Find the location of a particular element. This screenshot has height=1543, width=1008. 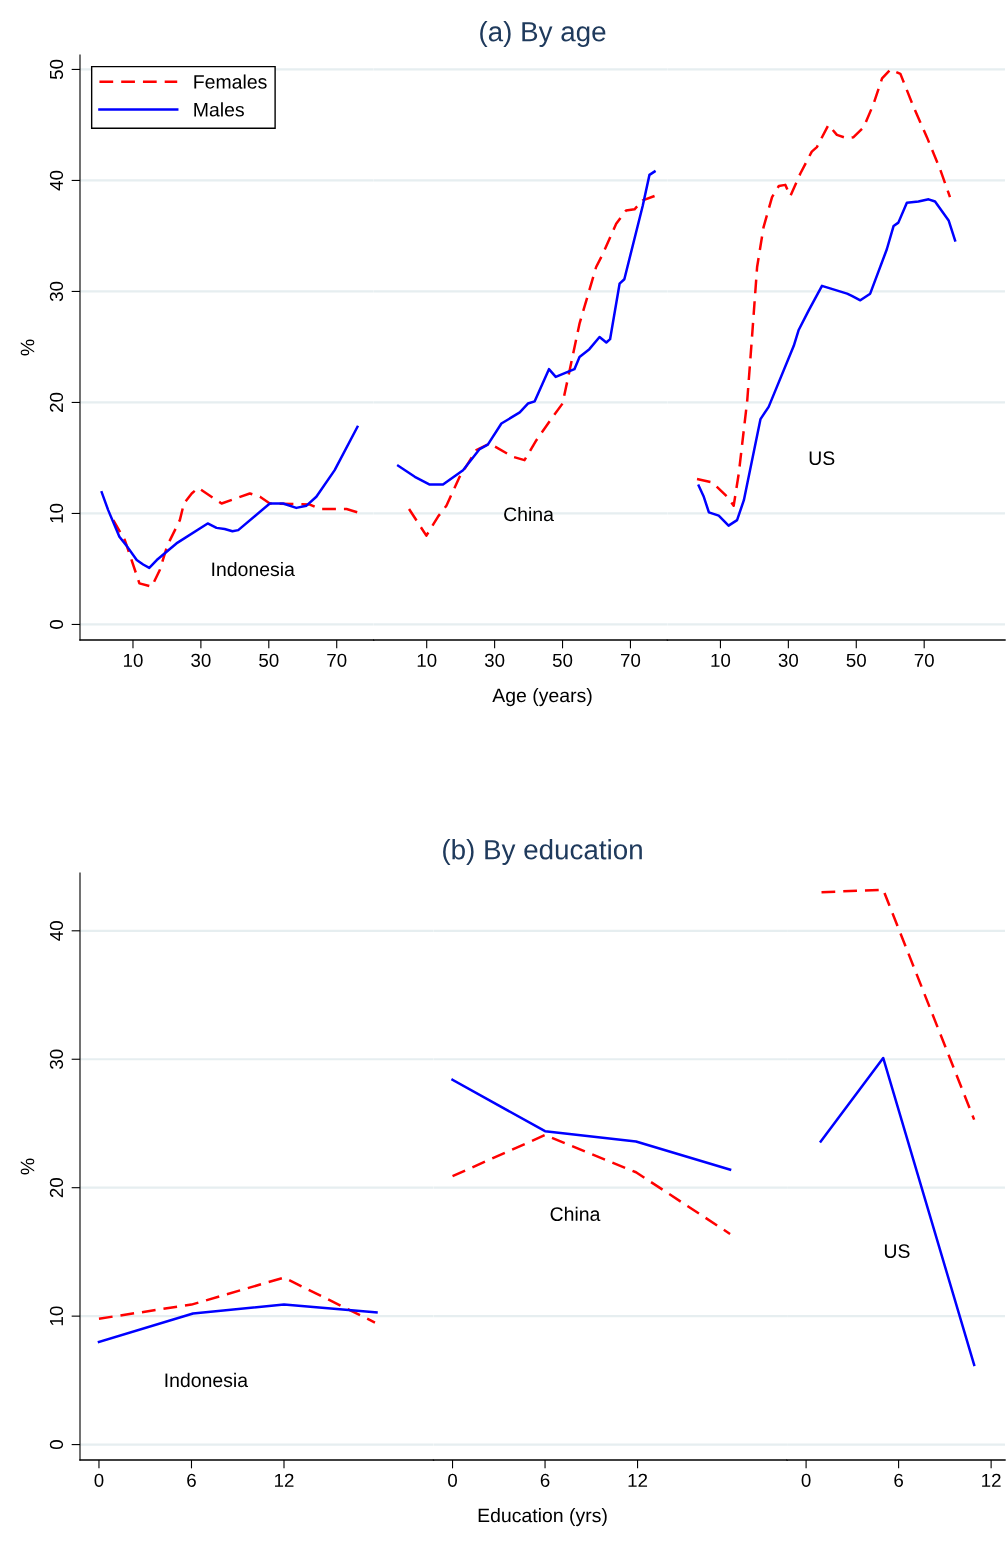

legend-label: Males is located at coordinates (219, 109).